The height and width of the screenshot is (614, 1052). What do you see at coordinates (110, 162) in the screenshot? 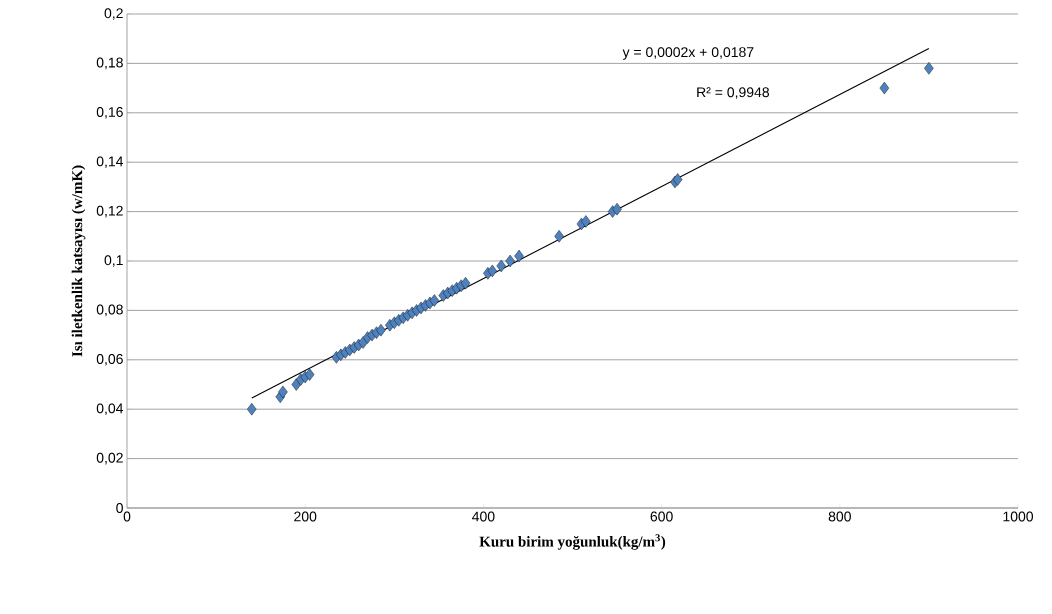
I see `y-tick-label: 0,14` at bounding box center [110, 162].